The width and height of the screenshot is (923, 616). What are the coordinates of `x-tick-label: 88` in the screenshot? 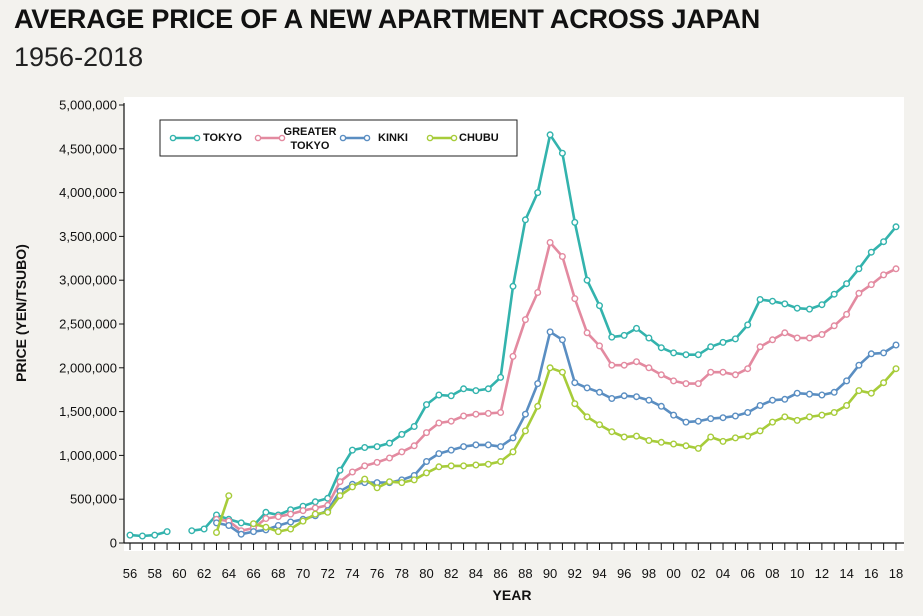 It's located at (525, 573).